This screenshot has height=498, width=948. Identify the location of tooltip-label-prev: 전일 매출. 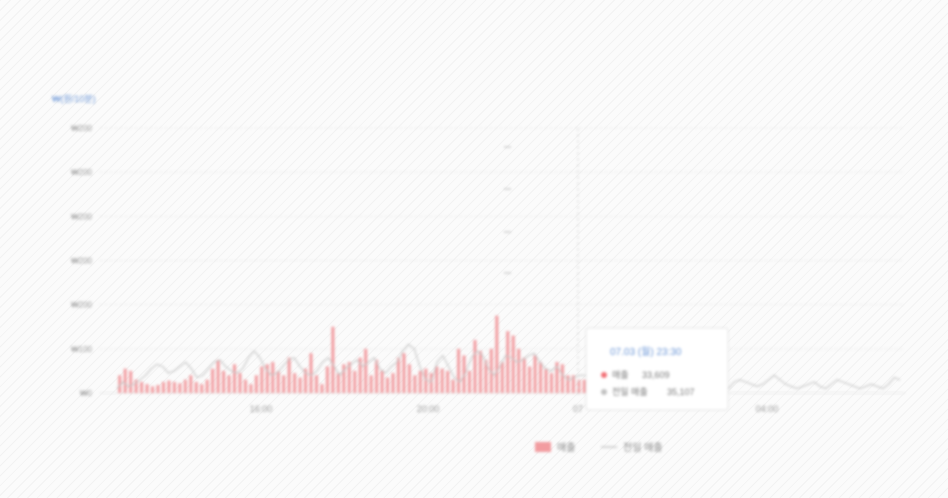
(630, 392).